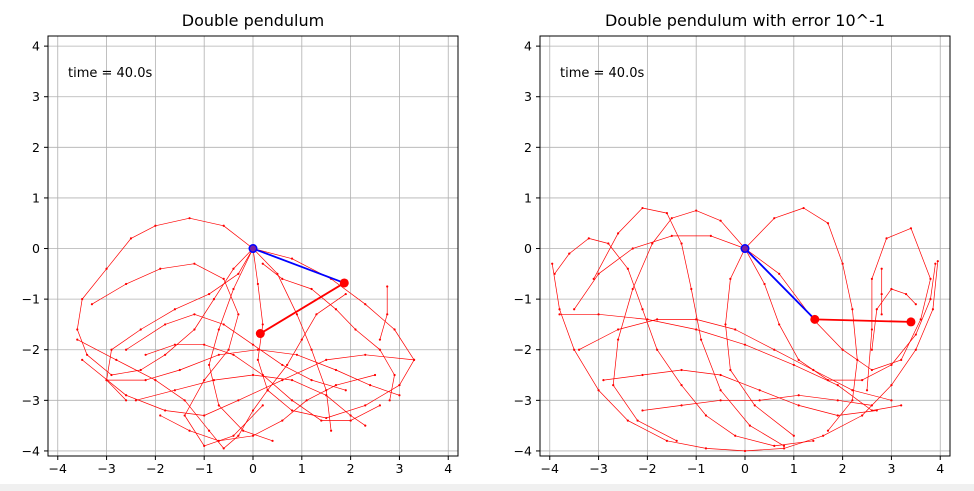  Describe the element at coordinates (745, 248) in the screenshot. I see `pivot-center` at that location.